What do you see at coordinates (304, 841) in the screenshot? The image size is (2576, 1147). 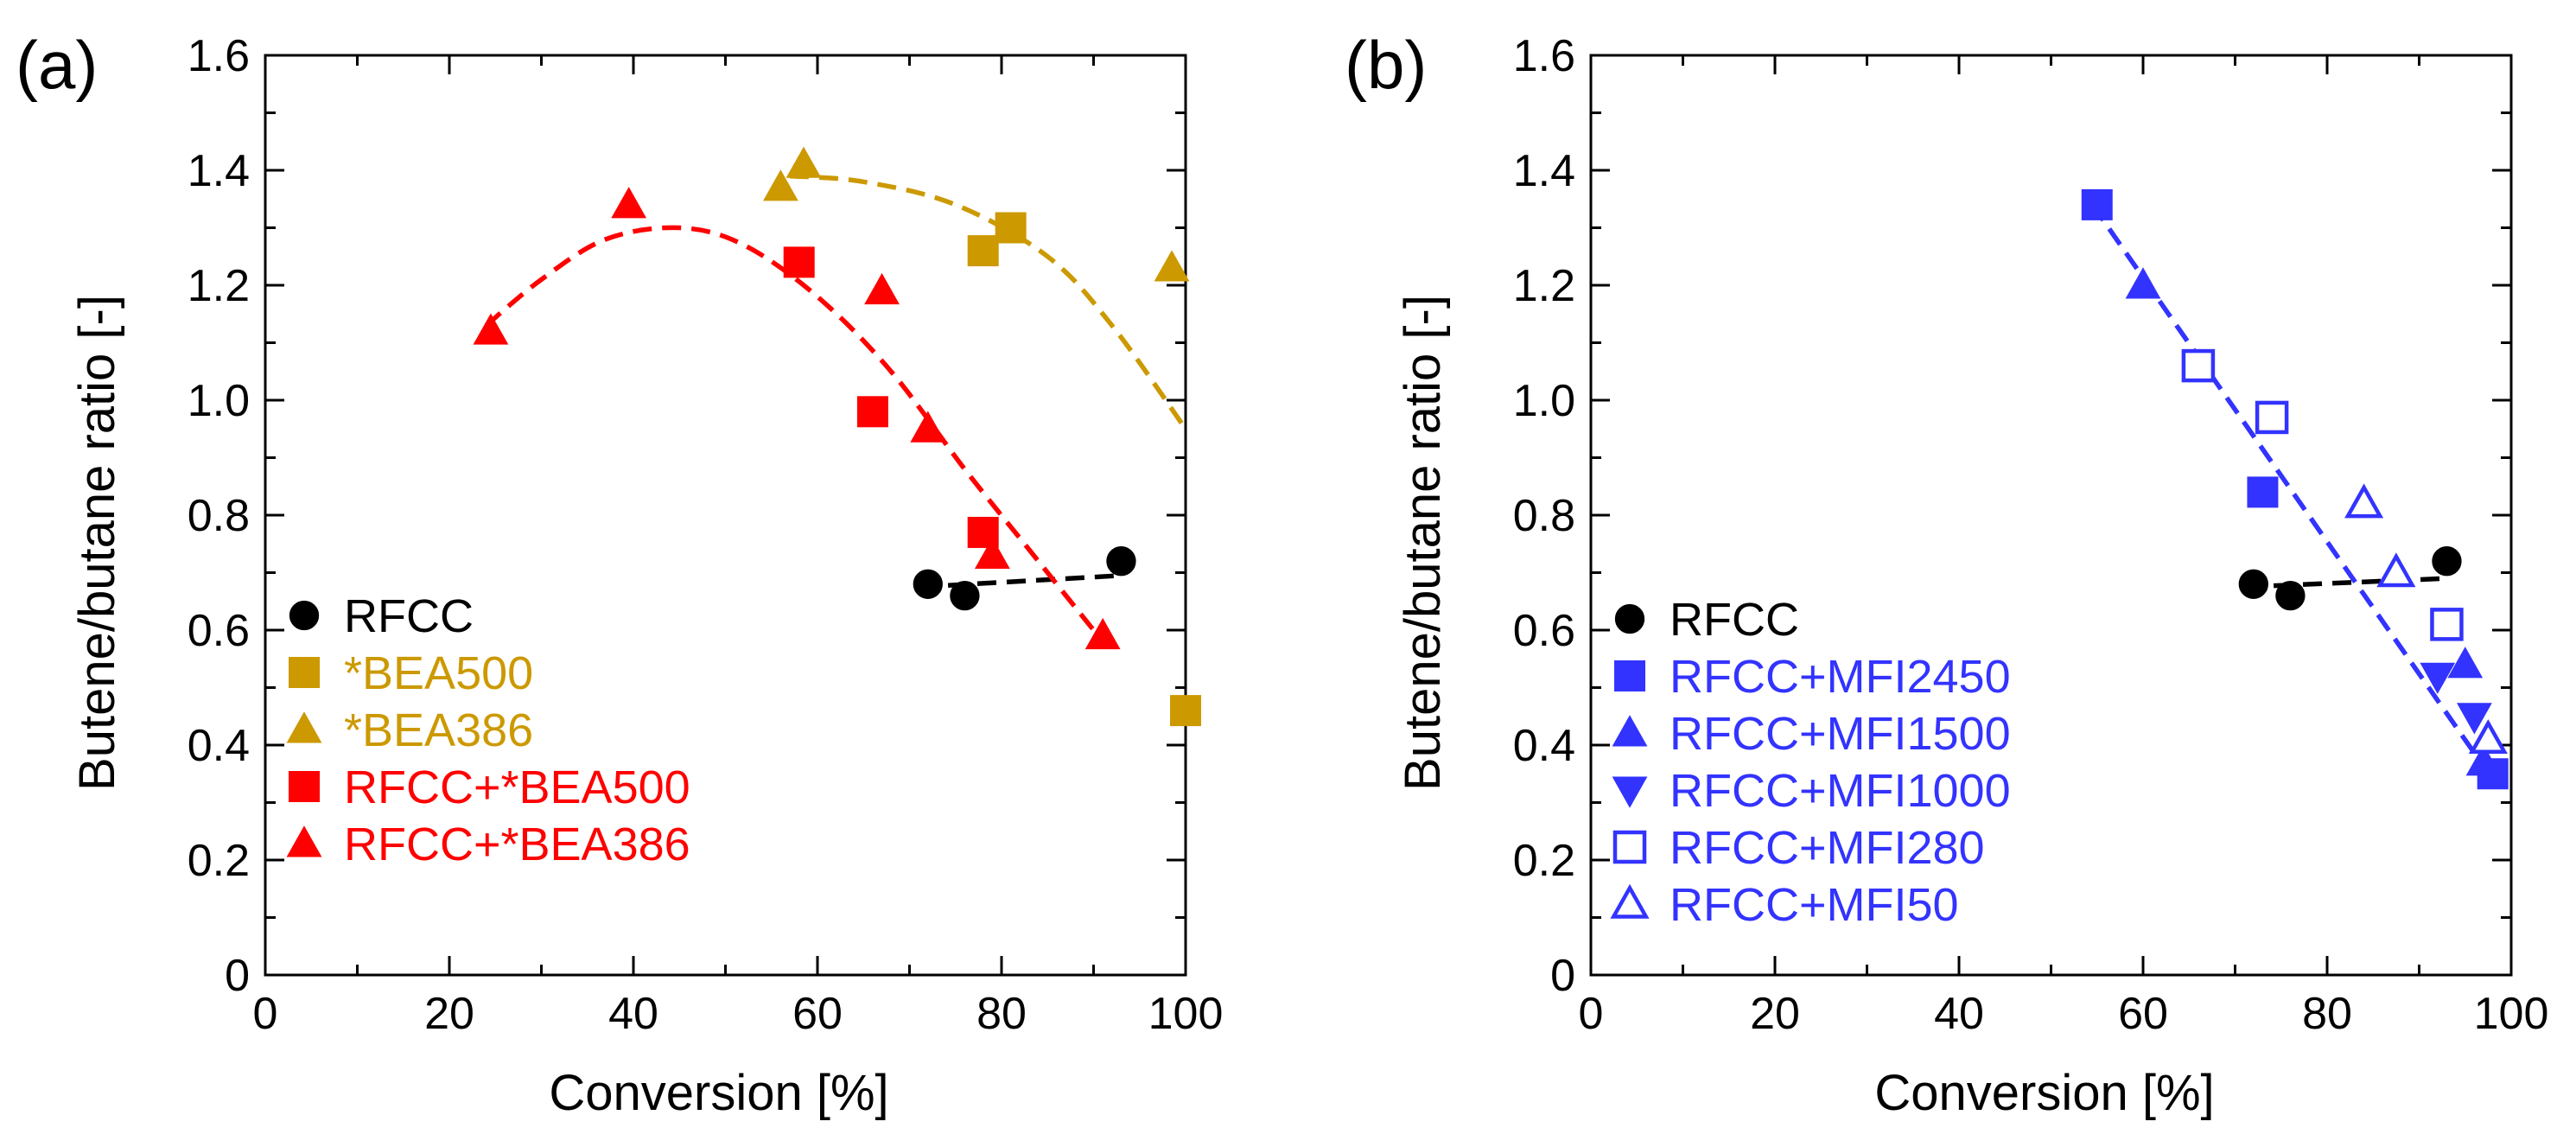 I see `legend-marker-rfcc-bea386` at bounding box center [304, 841].